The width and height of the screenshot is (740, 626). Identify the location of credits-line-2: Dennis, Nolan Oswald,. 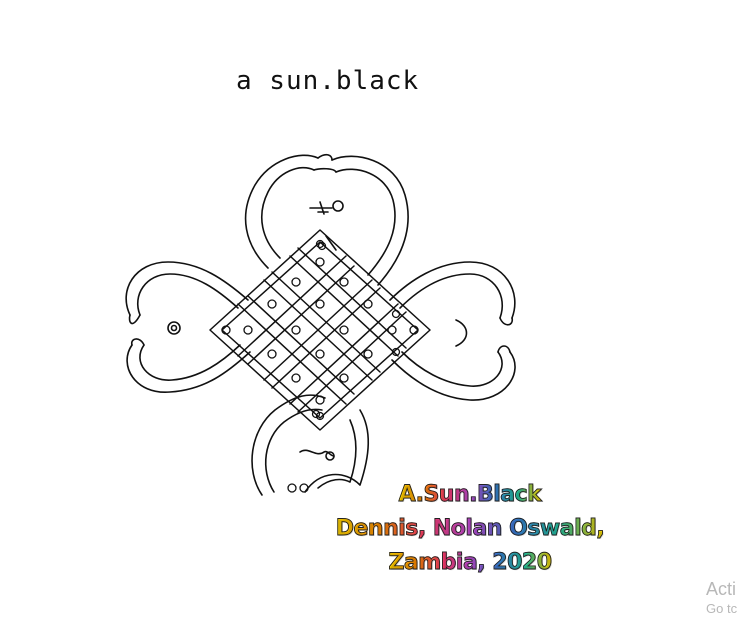
(470, 529).